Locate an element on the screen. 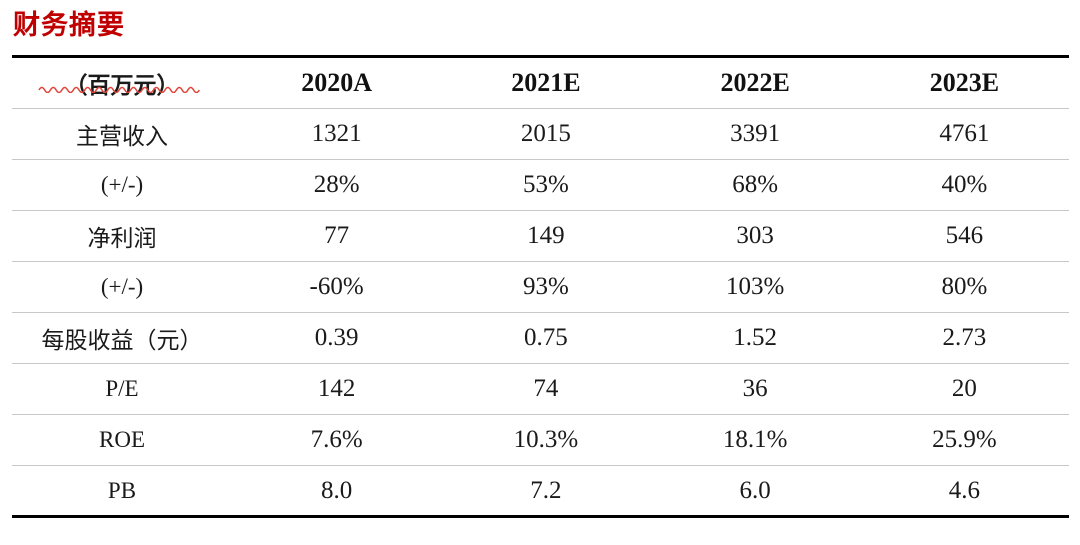 The width and height of the screenshot is (1080, 545). table-cell: 18.1% is located at coordinates (755, 439).